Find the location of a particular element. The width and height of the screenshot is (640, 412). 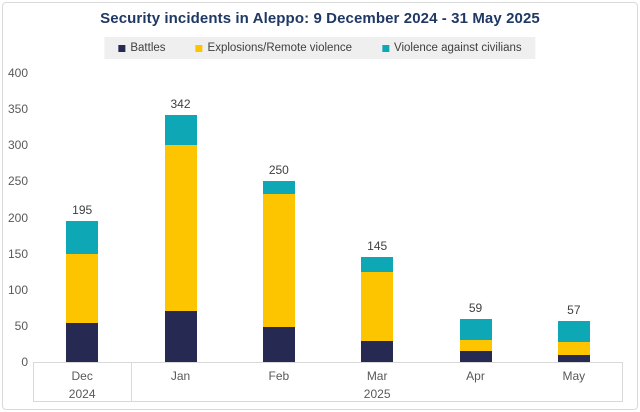

legend-label: Violence against civilians is located at coordinates (458, 48).